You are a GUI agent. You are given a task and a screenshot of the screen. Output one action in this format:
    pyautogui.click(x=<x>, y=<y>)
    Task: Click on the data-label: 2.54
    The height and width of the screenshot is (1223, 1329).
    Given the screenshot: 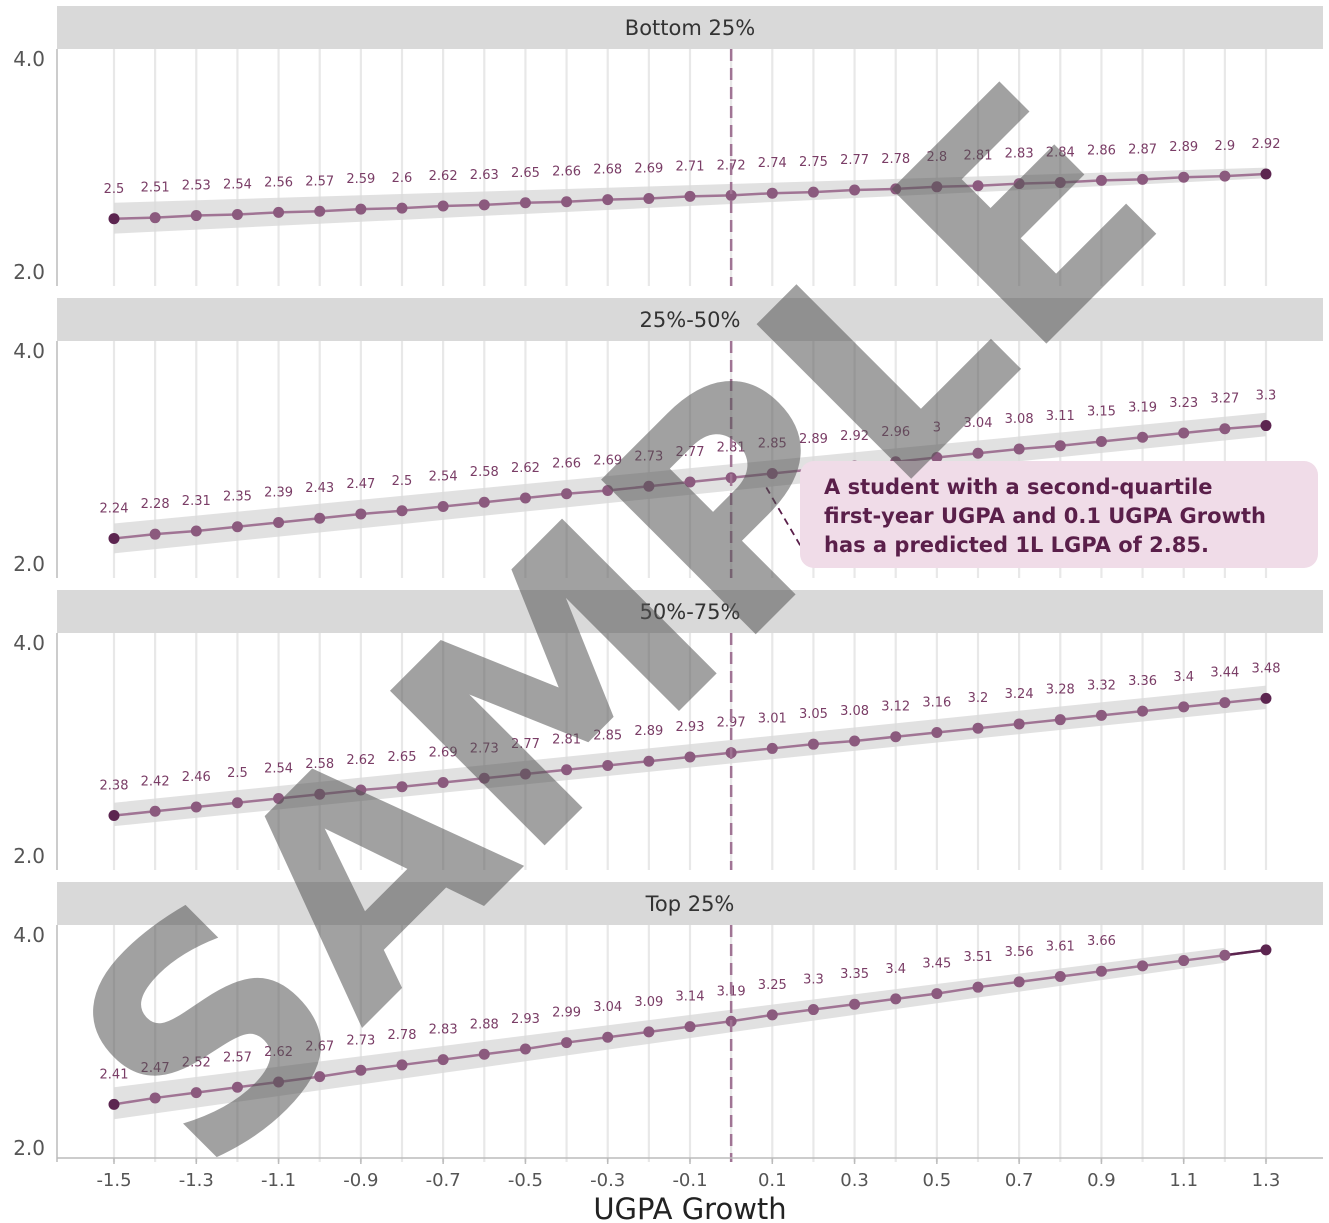 What is the action you would take?
    pyautogui.click(x=443, y=476)
    